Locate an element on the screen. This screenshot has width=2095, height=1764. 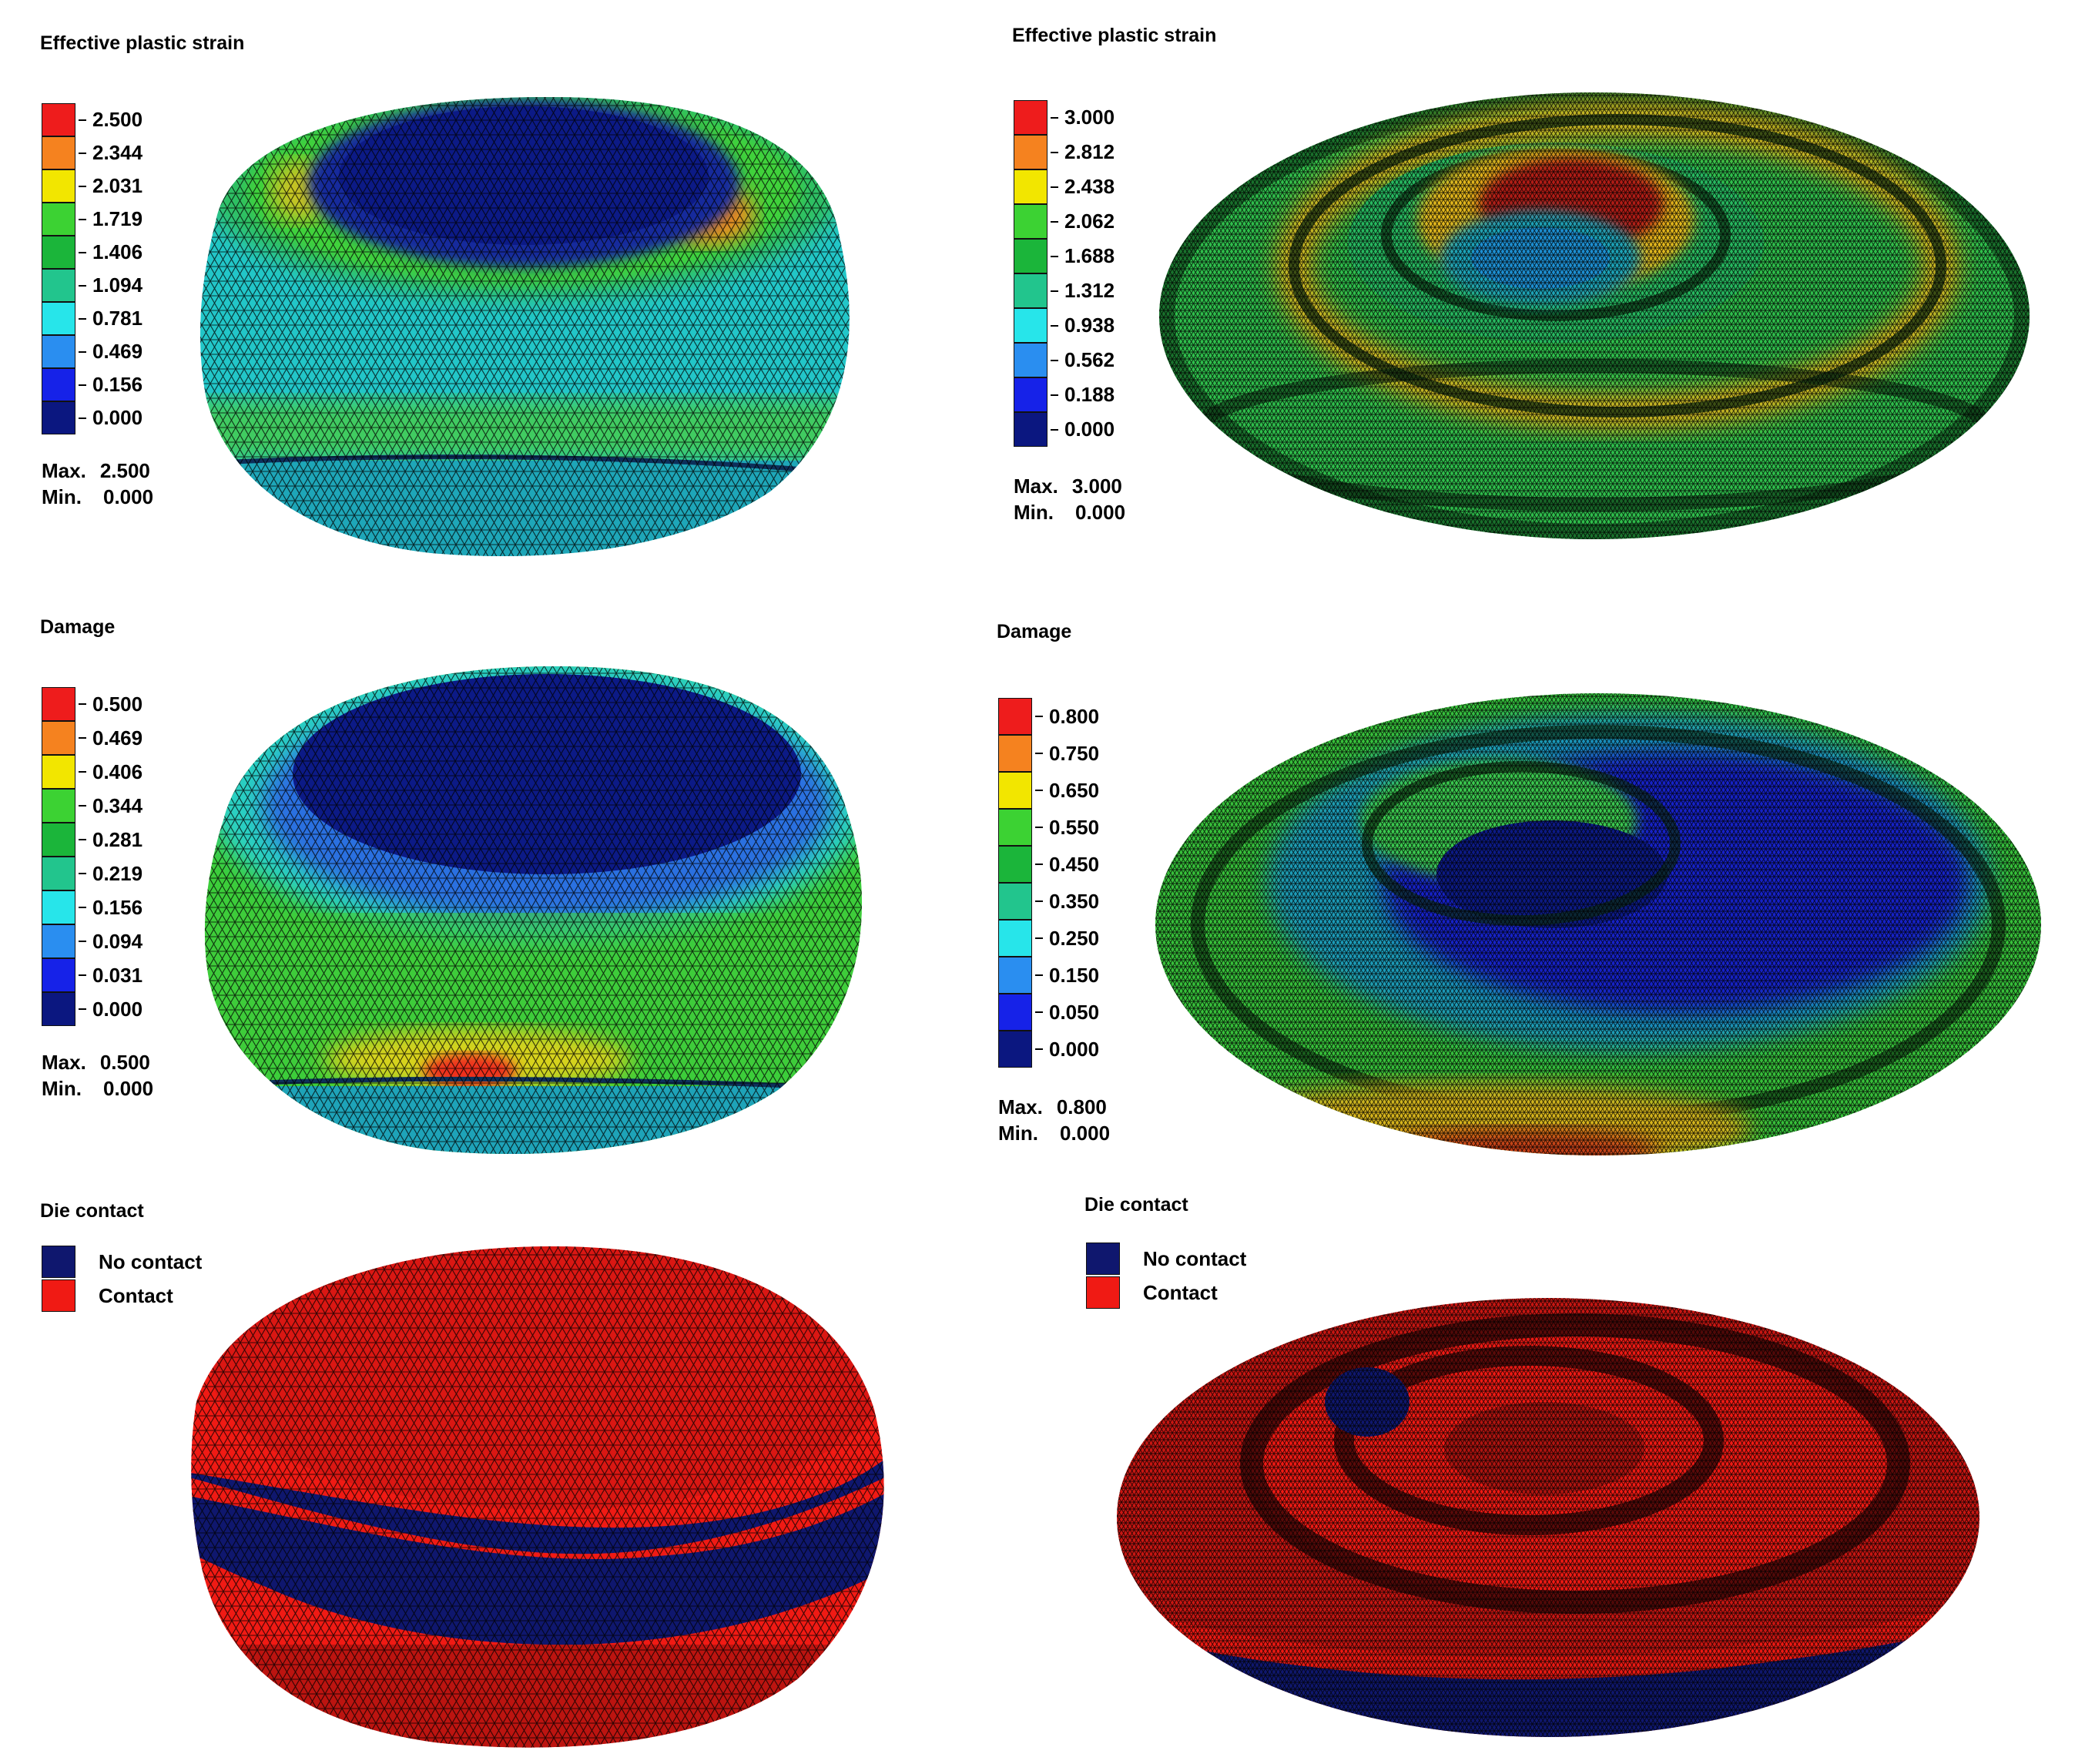
mesh-disk-damage is located at coordinates (1598, 924).